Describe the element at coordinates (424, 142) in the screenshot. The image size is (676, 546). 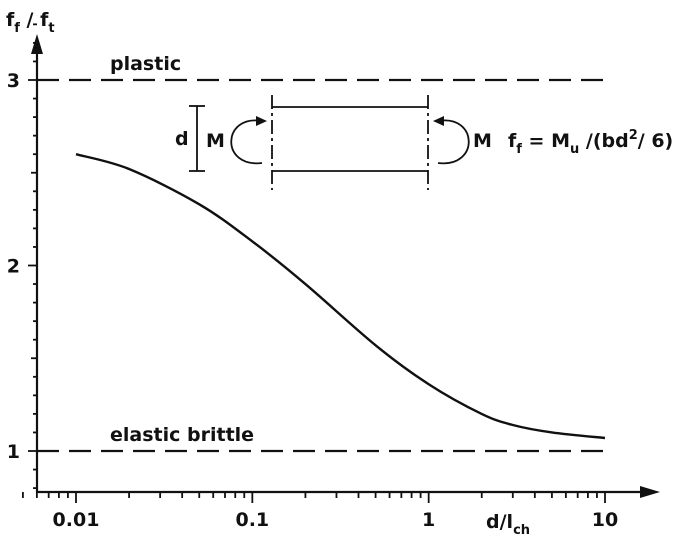
I see `beam-inset: d M M ff = Mu /(bd2/ 6)` at that location.